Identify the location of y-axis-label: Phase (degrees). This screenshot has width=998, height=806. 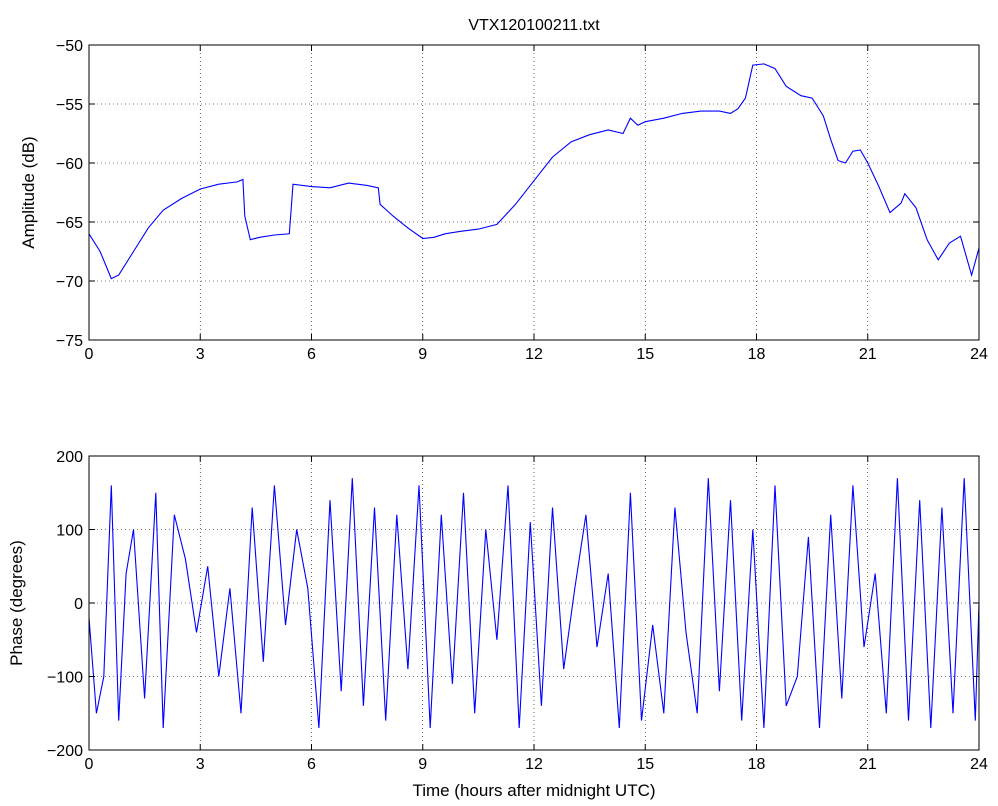
(16, 603).